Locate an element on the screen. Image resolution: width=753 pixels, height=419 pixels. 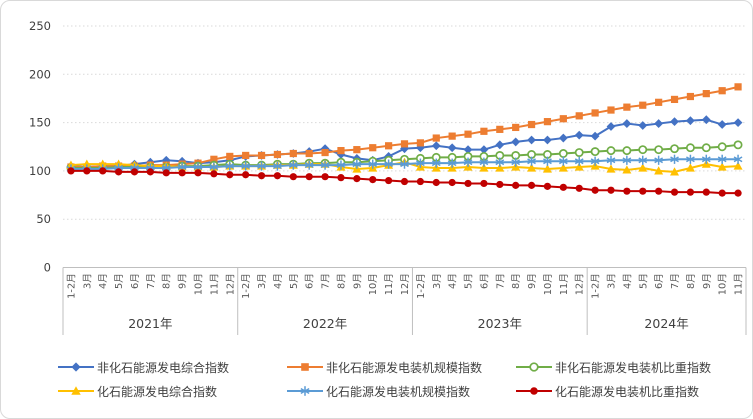
legend-item-fossil-composite: 化石能源发电综合指数 is located at coordinates (172, 391).